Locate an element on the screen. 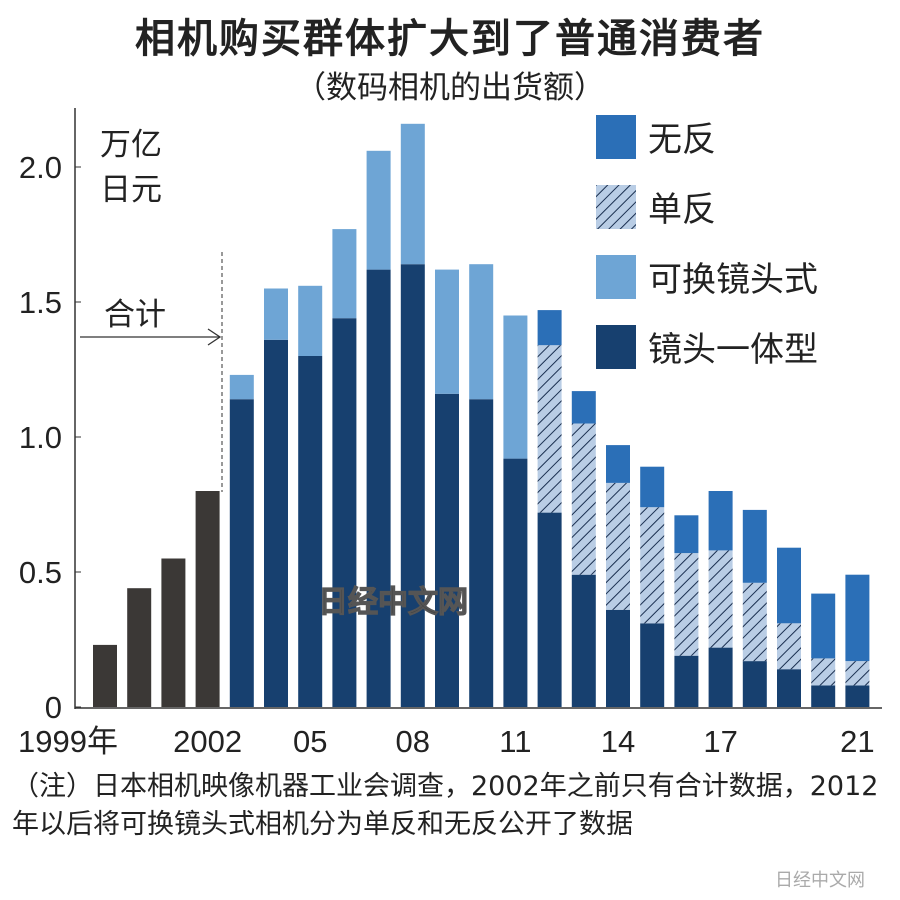 This screenshot has width=900, height=900. chart-subtitle: （数码相机的出货额） is located at coordinates (450, 88).